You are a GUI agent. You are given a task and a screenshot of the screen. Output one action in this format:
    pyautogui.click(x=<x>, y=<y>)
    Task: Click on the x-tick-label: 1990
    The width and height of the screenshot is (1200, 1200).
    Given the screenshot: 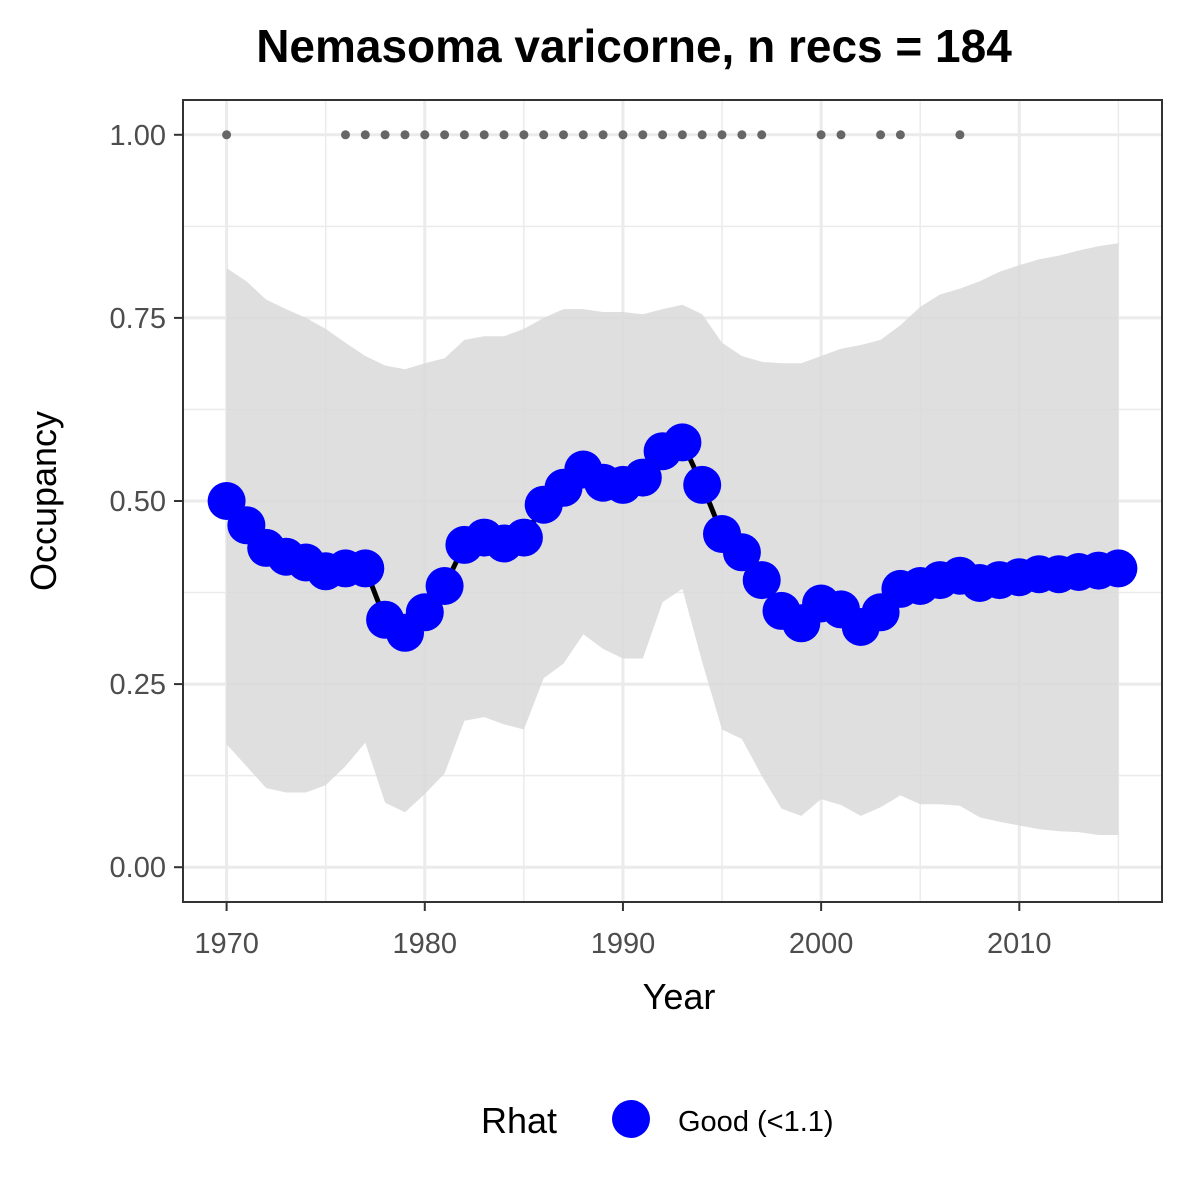 What is the action you would take?
    pyautogui.click(x=623, y=944)
    